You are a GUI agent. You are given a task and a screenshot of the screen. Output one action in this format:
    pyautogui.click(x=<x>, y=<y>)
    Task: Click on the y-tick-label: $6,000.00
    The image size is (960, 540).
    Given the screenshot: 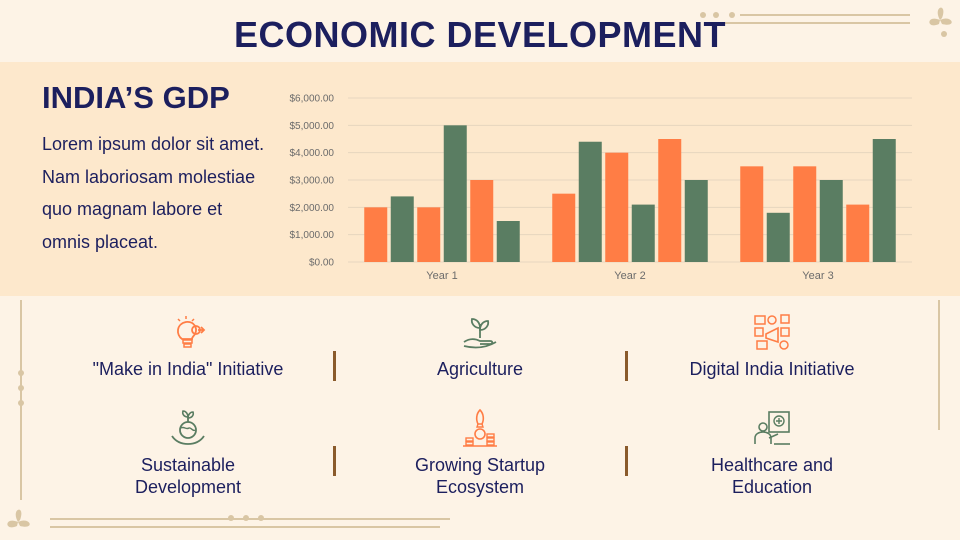 What is the action you would take?
    pyautogui.click(x=312, y=99)
    